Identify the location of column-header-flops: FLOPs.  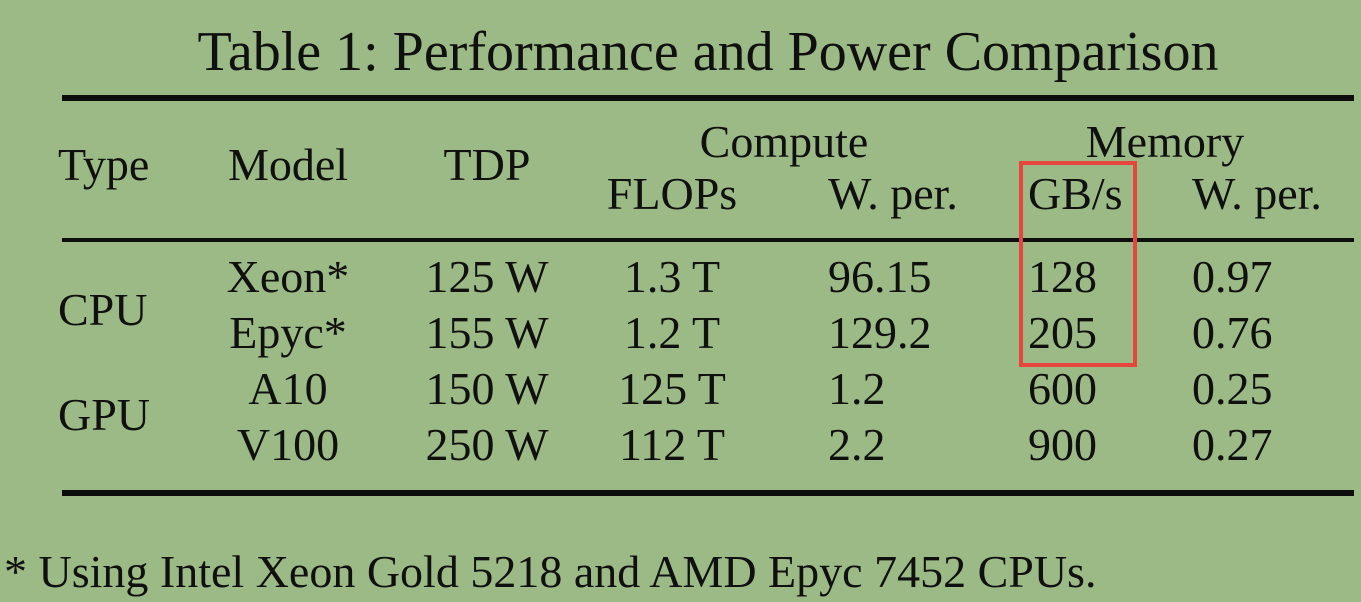
(672, 193).